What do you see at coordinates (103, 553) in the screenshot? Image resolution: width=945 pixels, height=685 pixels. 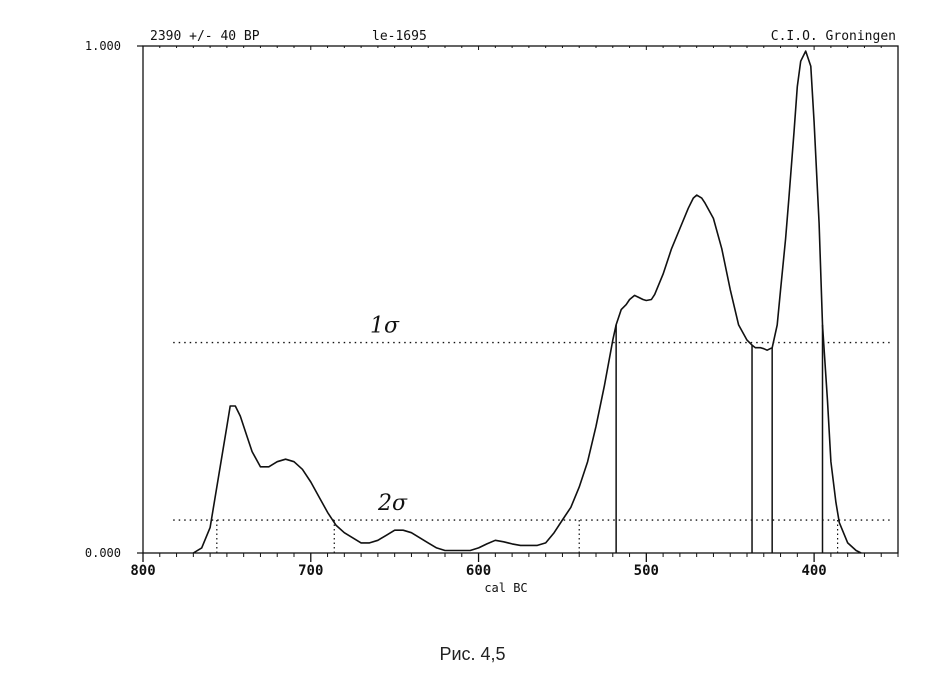 I see `y-tick-label: 0.000` at bounding box center [103, 553].